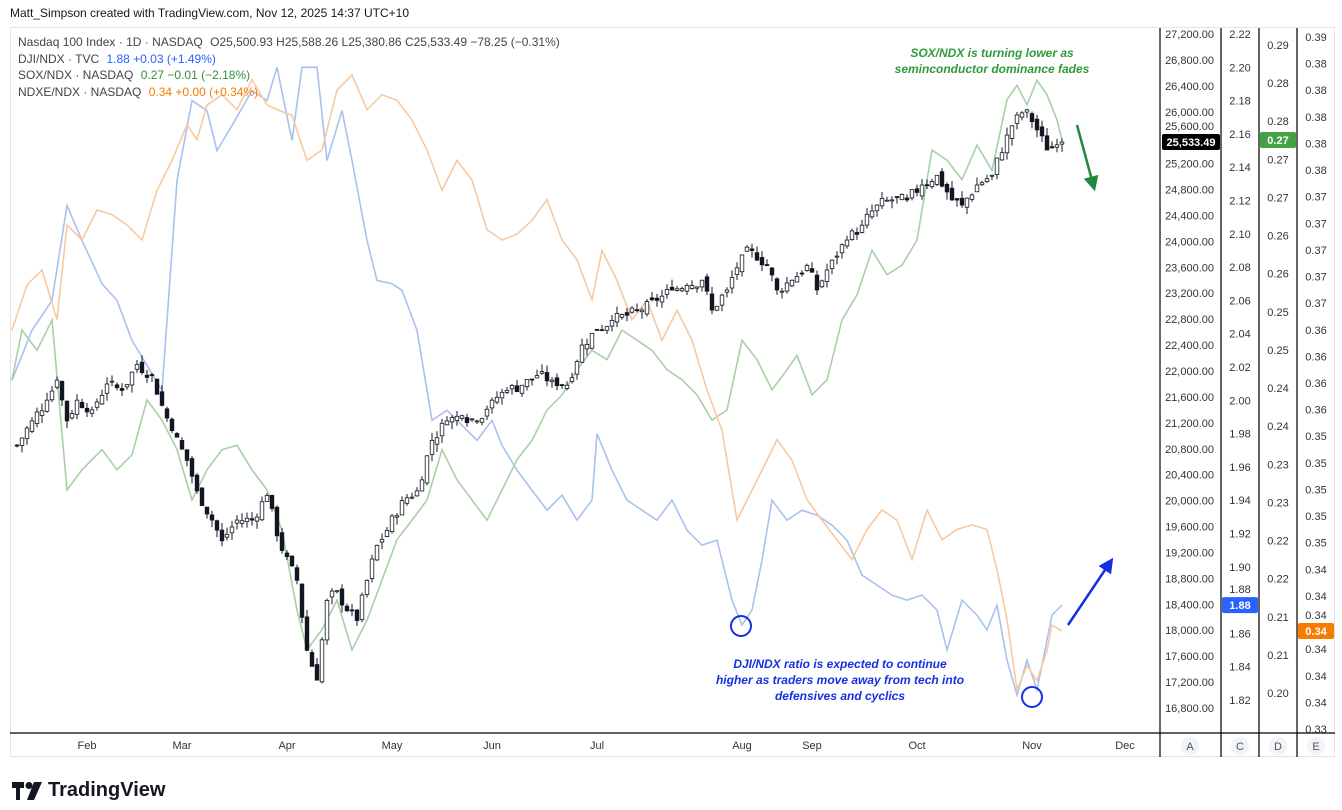 The width and height of the screenshot is (1342, 810). I want to click on legend-row-ndxe-ndx: NDXE/NDX · NASDAQ 0.34 +0.00 (+0.34%), so click(291, 92).